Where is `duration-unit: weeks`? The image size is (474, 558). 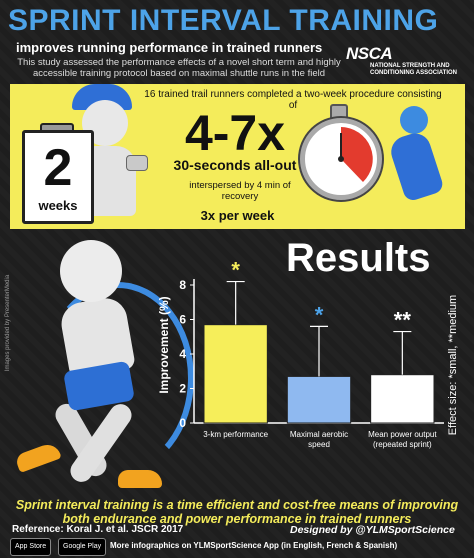
duration-unit: weeks is located at coordinates (58, 205).